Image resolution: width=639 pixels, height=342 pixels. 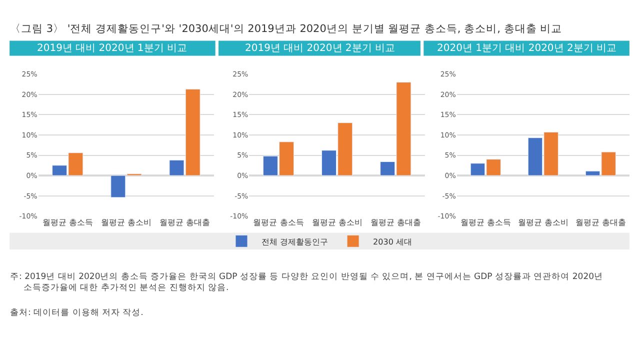 What do you see at coordinates (295, 241) in the screenshot?
I see `legend-label: 전체 경제활동인구` at bounding box center [295, 241].